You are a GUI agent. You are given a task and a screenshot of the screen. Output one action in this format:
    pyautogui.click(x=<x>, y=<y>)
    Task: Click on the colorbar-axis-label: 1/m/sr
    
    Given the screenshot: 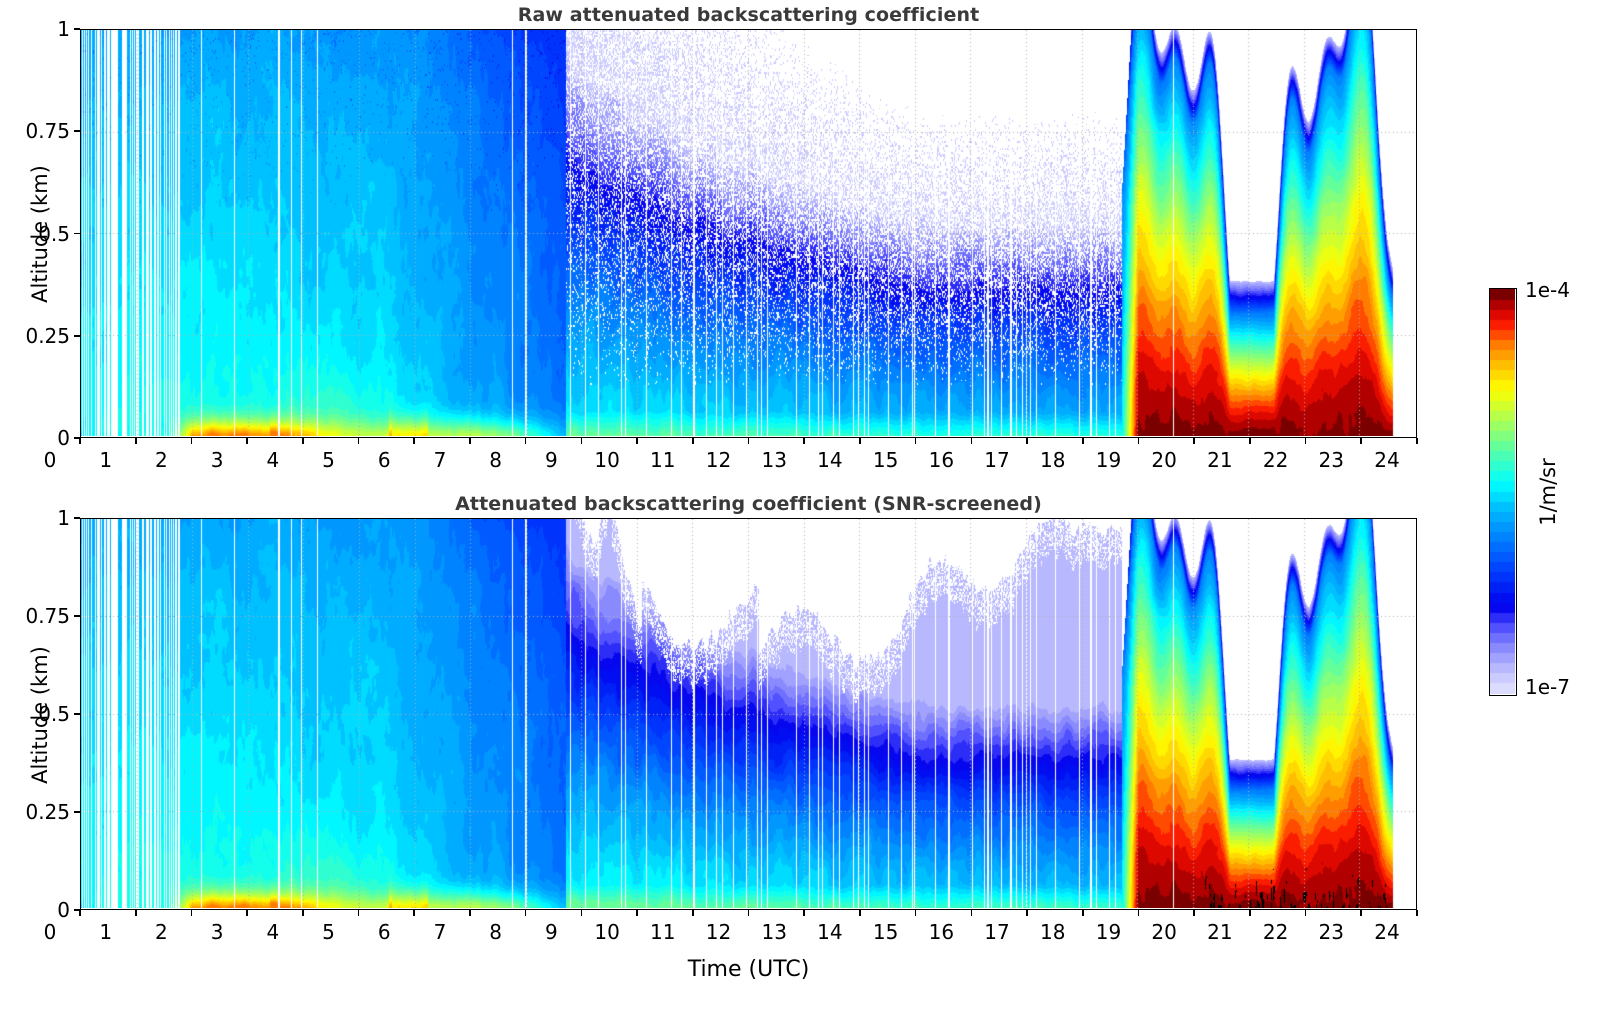 What is the action you would take?
    pyautogui.click(x=1548, y=492)
    